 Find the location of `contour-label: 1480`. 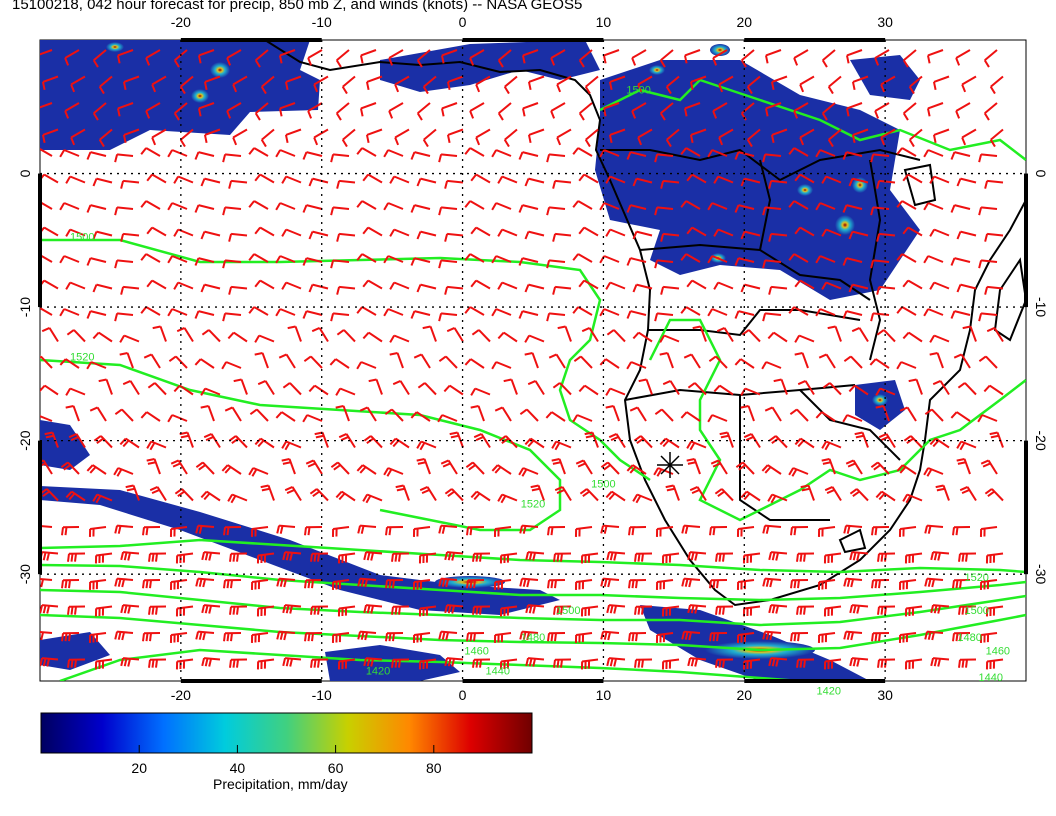

contour-label: 1480 is located at coordinates (969, 638).